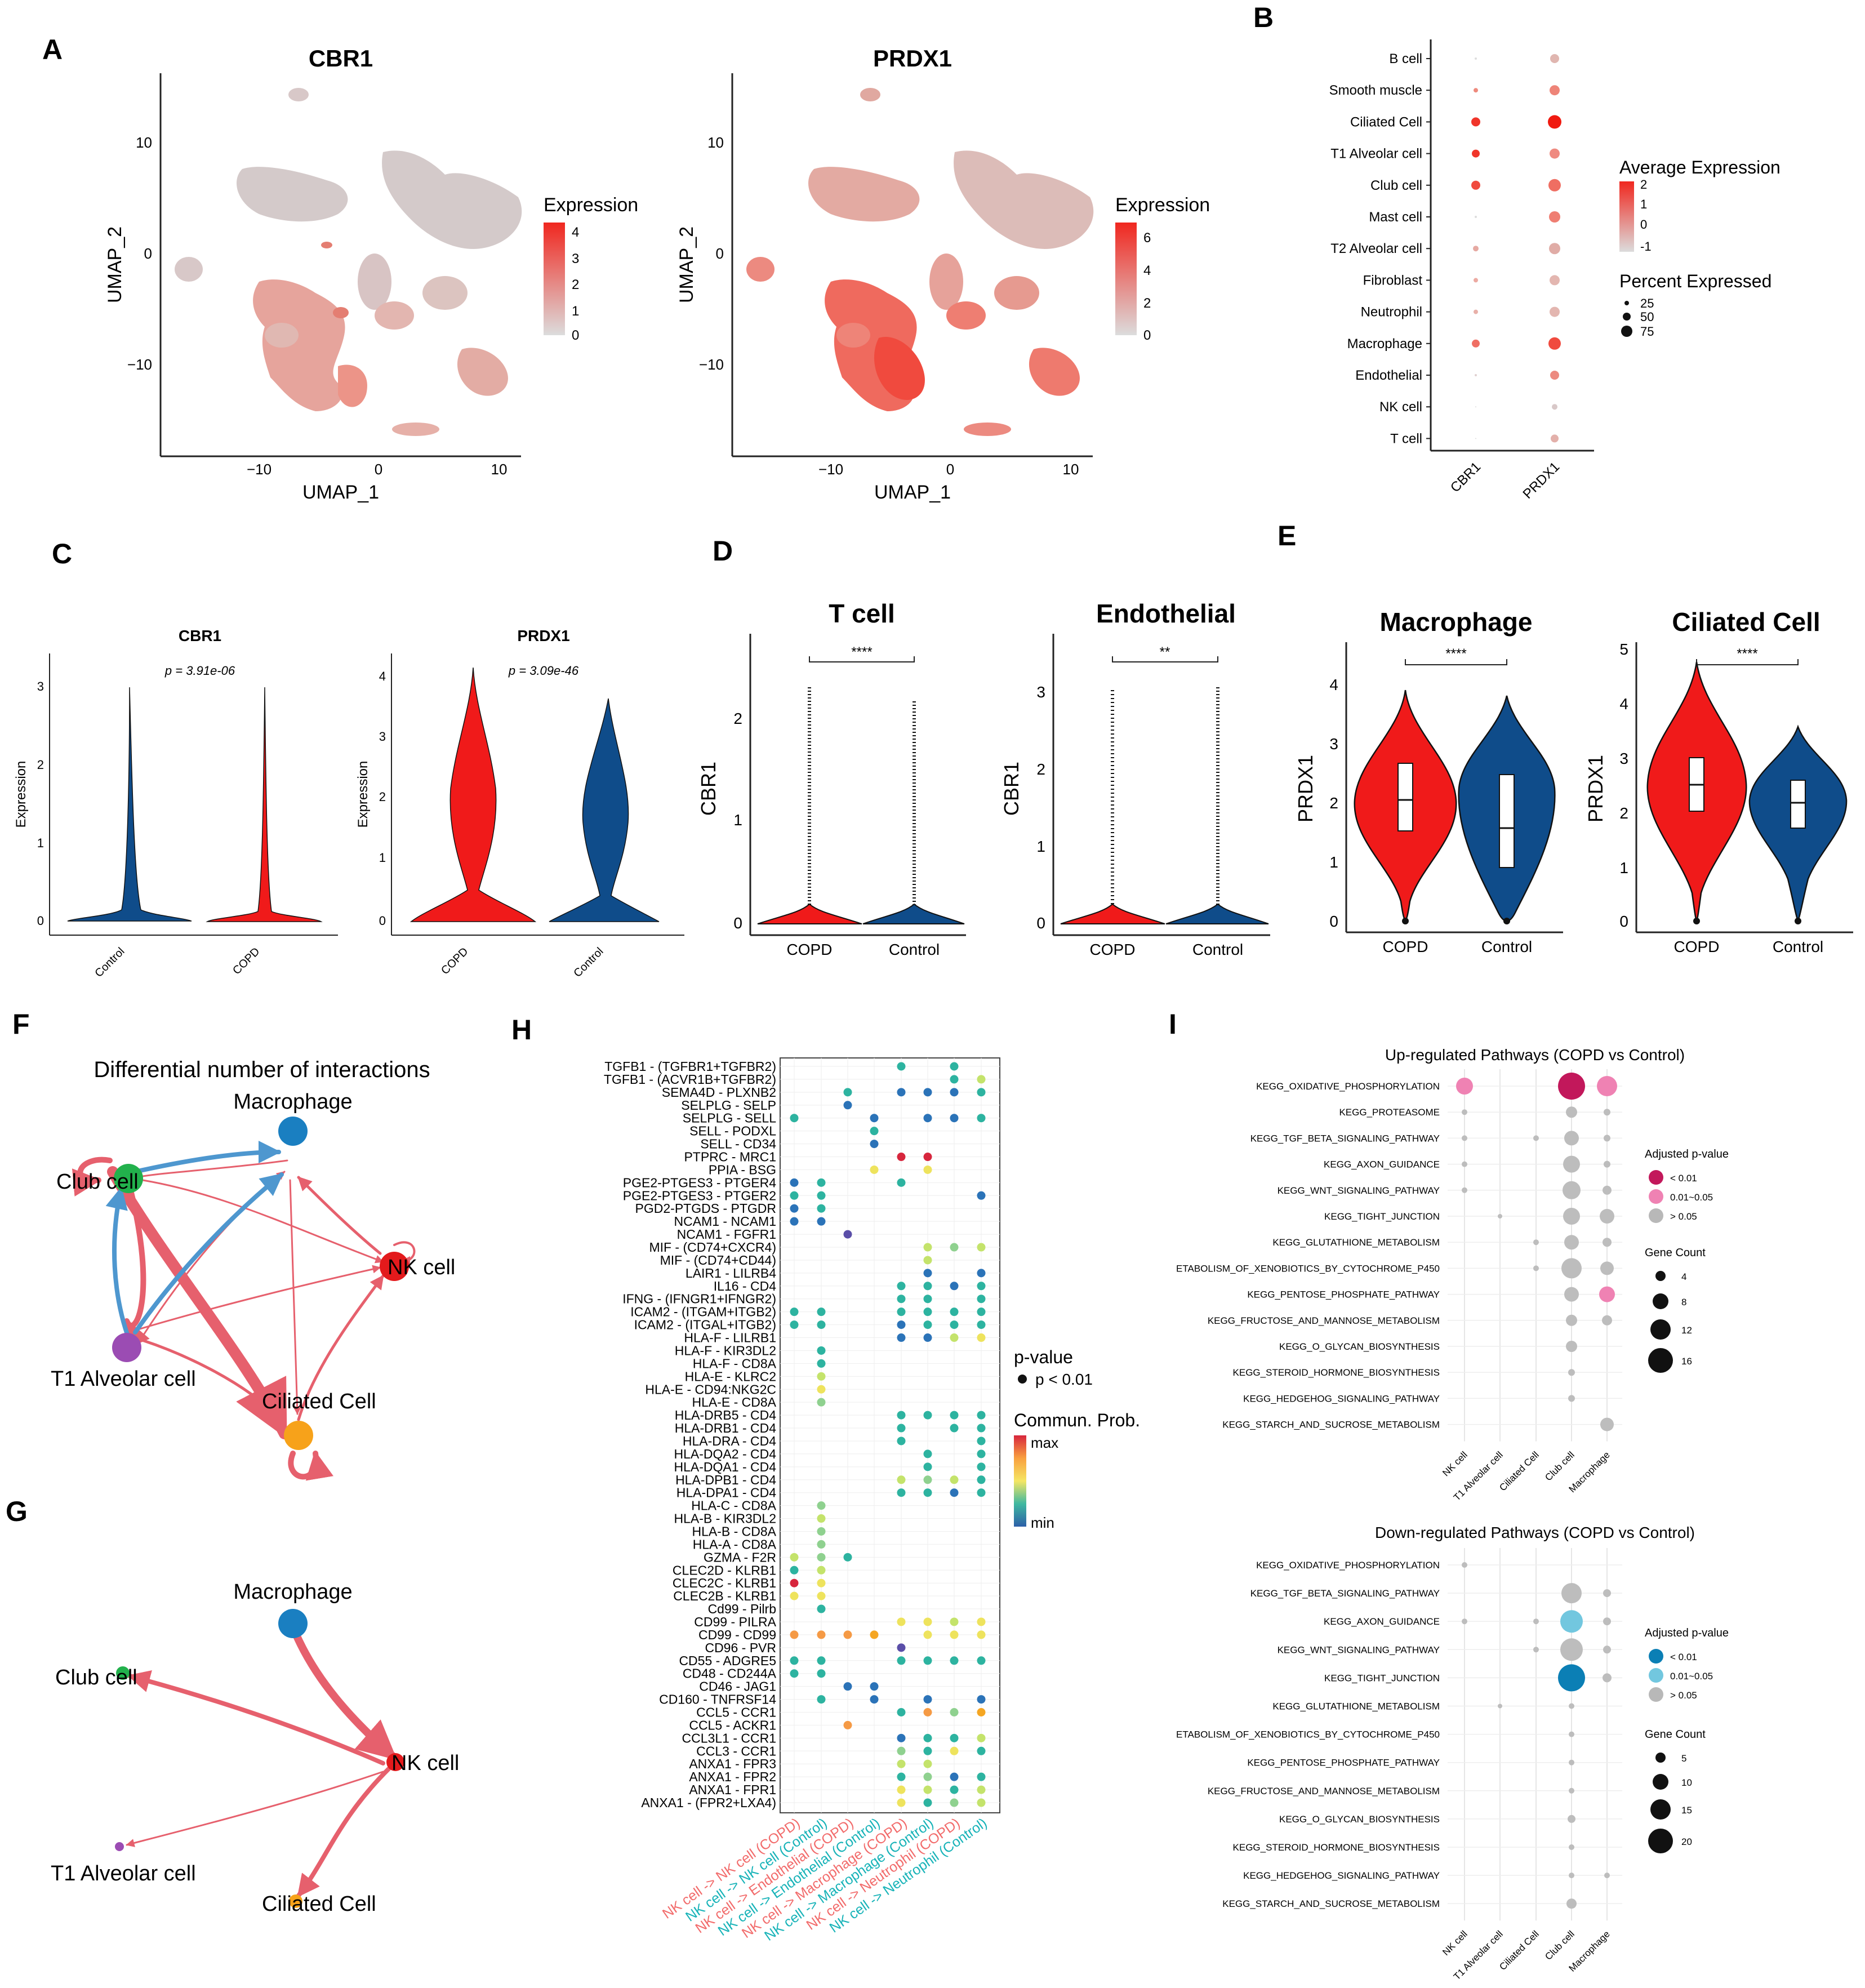 This screenshot has width=1865, height=1988. I want to click on lr-pair-label: CD55 - ADGRE5, so click(727, 1660).